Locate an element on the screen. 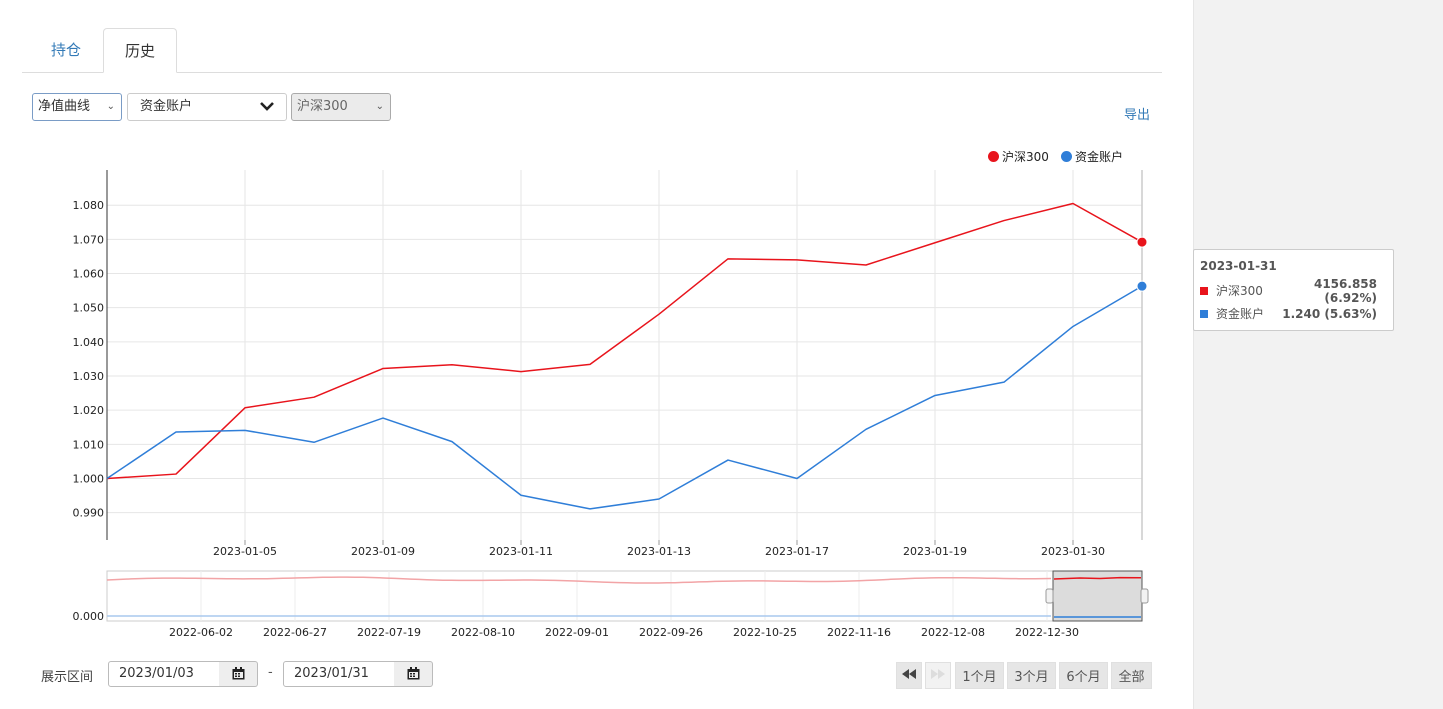  y-tick-label: 1.010 is located at coordinates (89, 444).